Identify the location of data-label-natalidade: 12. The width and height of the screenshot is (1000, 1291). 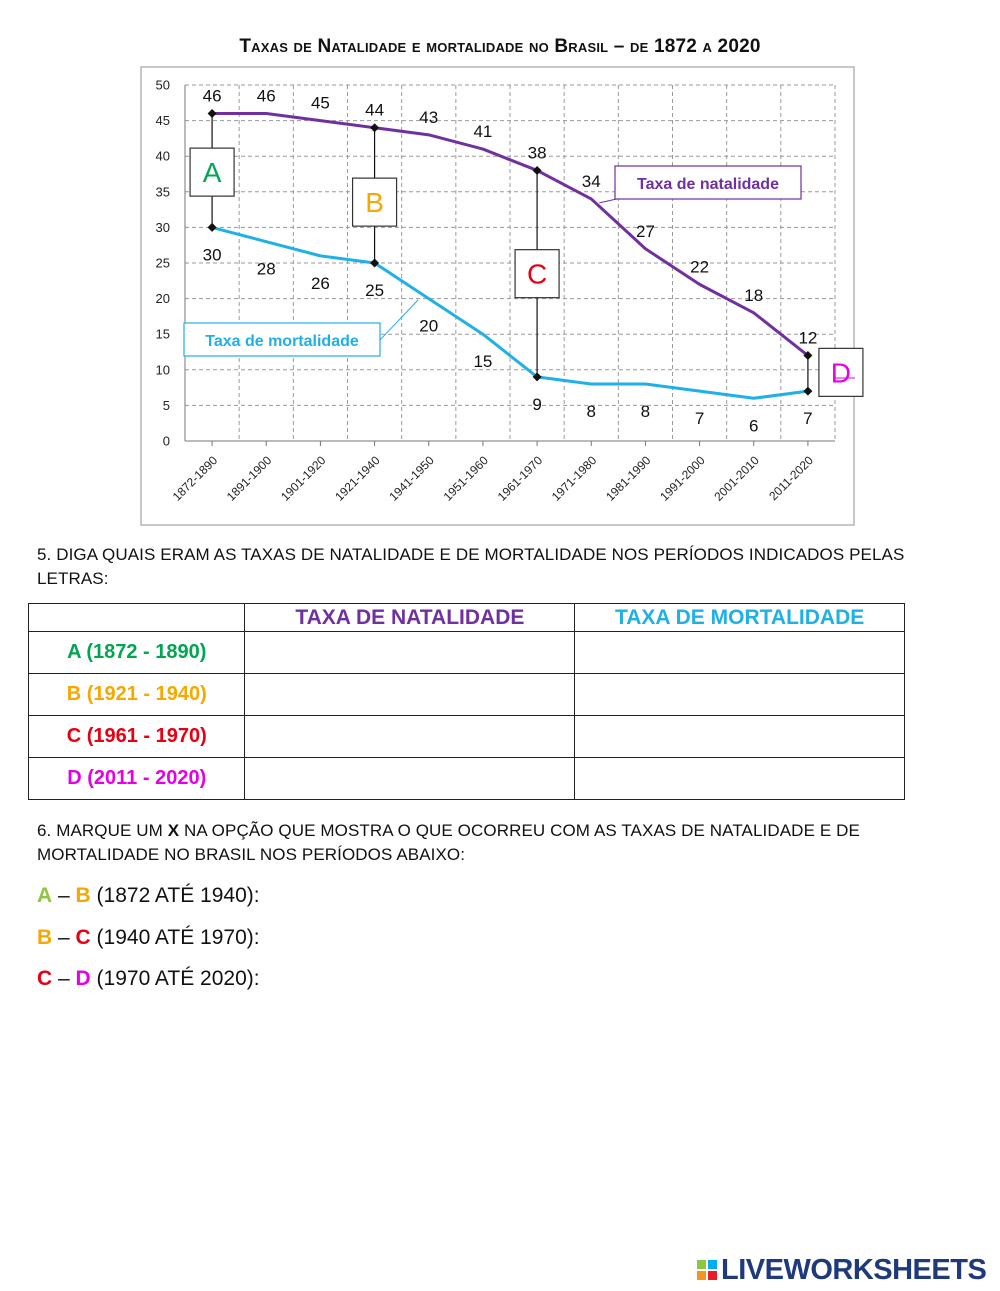
(807, 338).